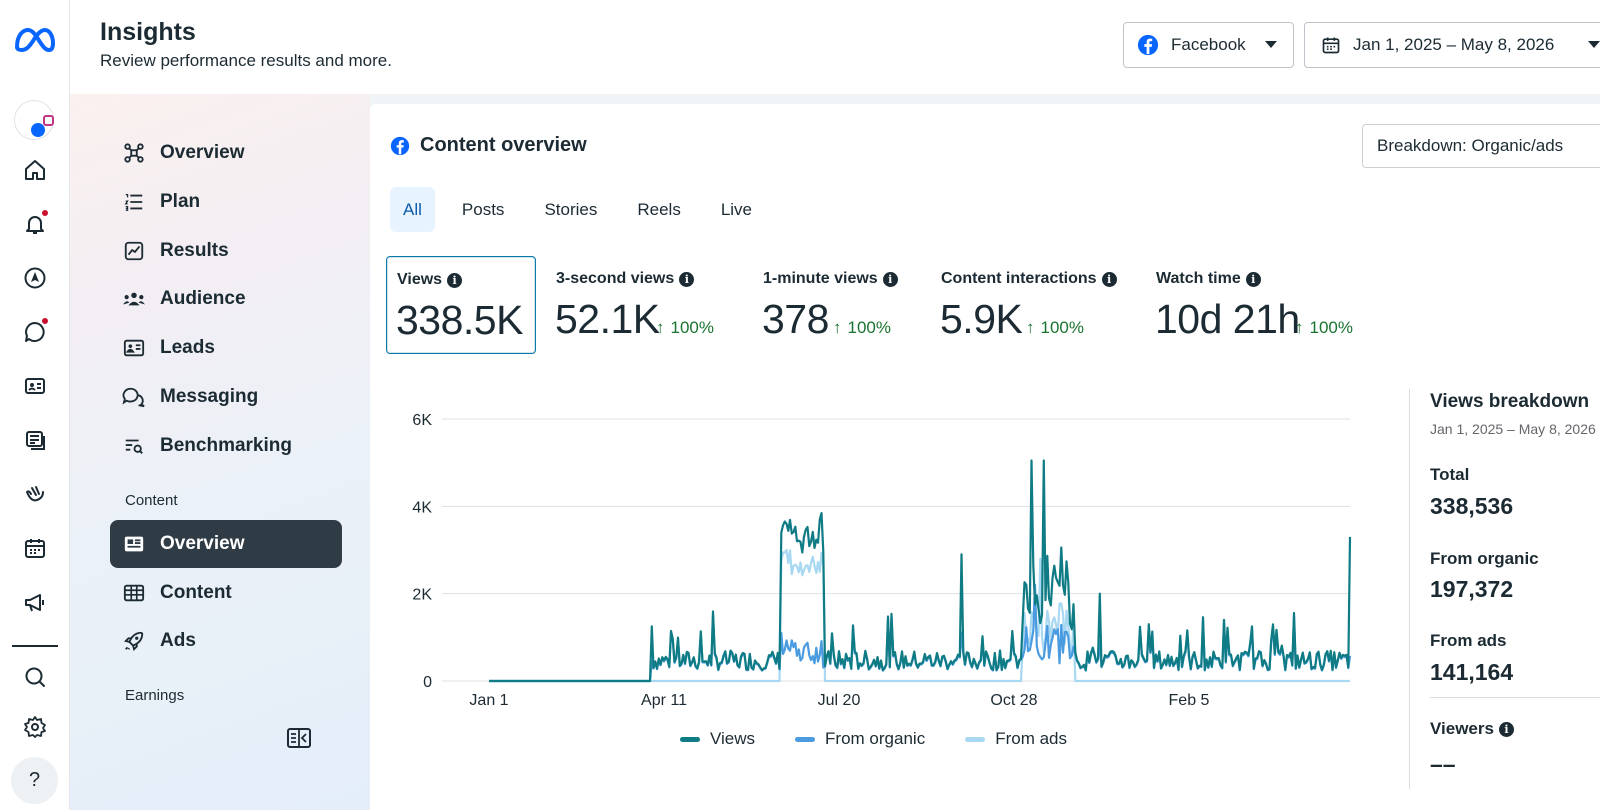 The width and height of the screenshot is (1600, 810). I want to click on rail-divider, so click(35, 646).